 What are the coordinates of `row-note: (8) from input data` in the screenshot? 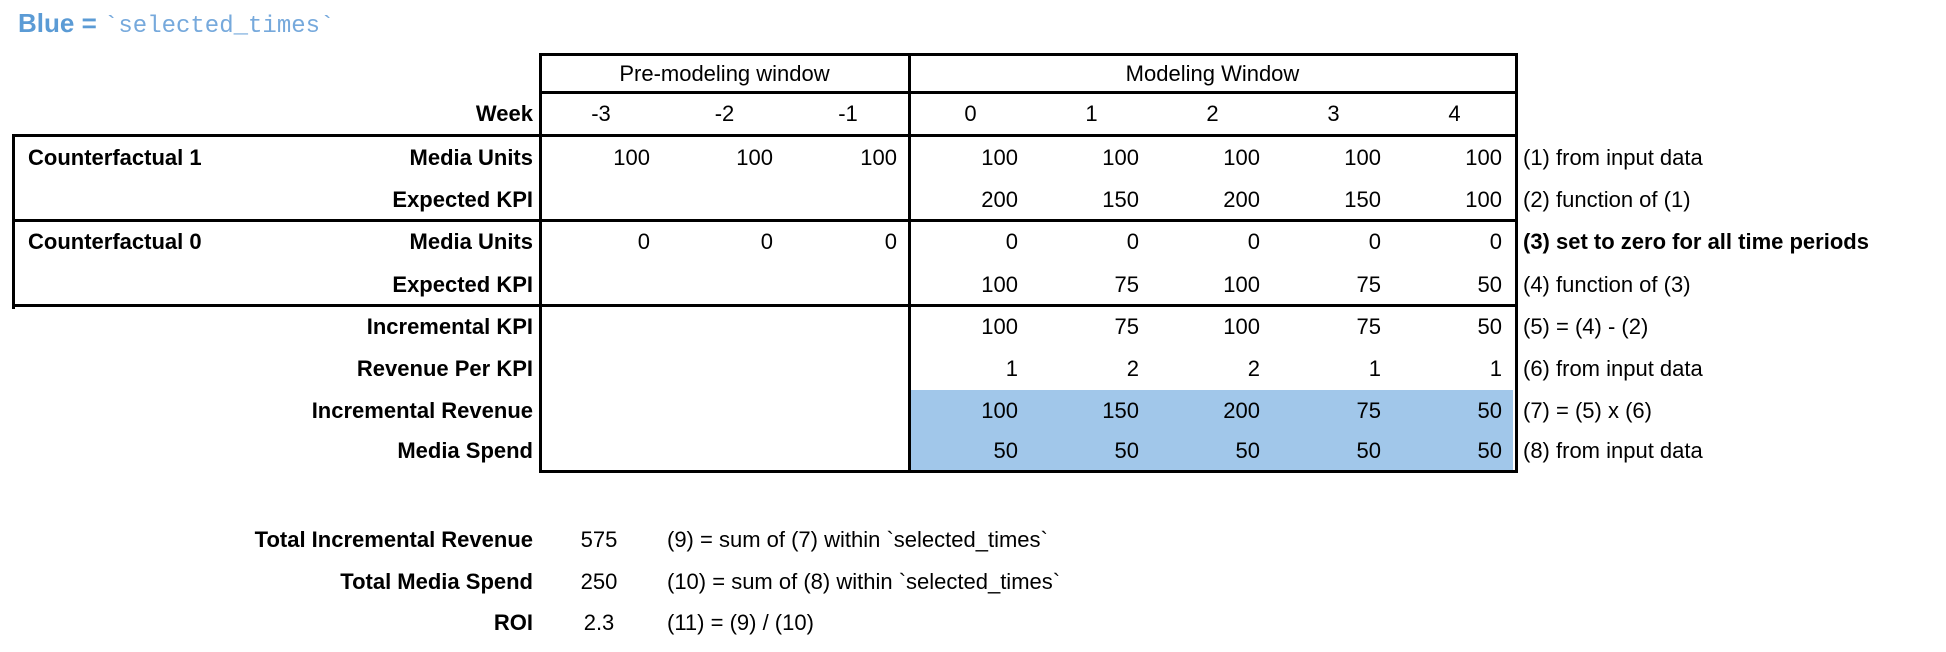 It's located at (1613, 450).